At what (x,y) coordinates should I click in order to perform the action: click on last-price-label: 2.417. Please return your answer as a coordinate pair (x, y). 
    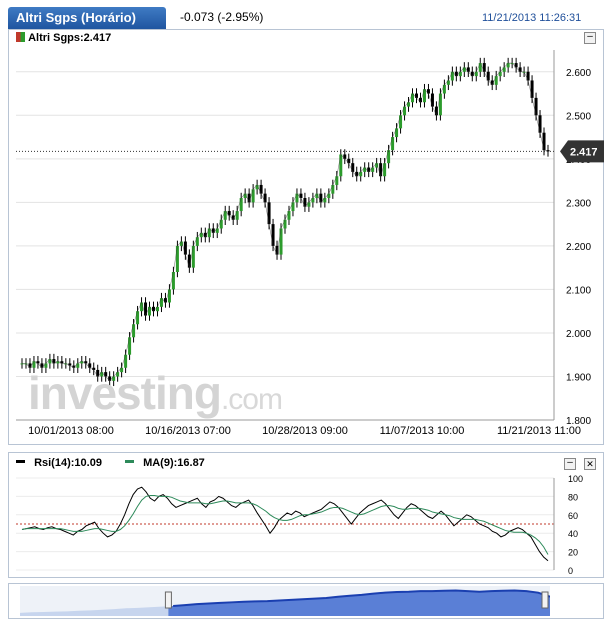
    Looking at the image, I should click on (584, 152).